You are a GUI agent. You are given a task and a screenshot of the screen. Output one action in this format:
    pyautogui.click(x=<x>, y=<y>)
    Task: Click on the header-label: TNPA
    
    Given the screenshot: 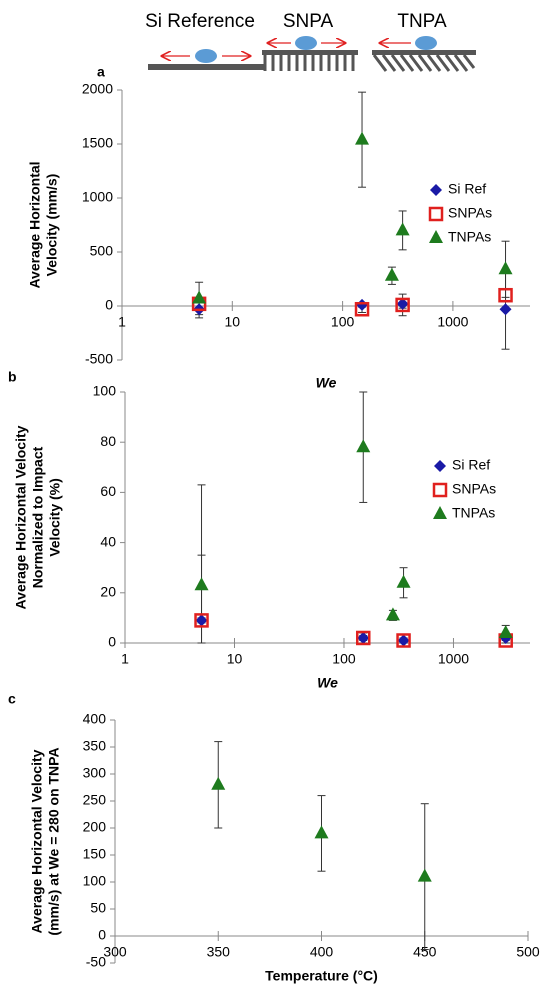 What is the action you would take?
    pyautogui.click(x=422, y=21)
    